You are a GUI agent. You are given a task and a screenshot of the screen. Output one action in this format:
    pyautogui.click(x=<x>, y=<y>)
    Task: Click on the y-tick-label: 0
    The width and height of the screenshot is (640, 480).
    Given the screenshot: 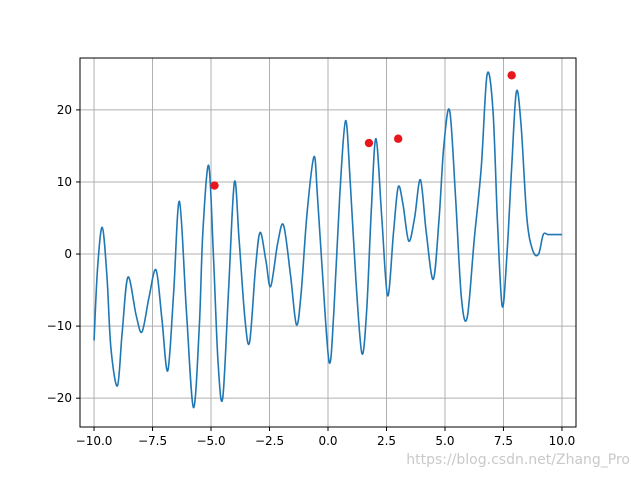 What is the action you would take?
    pyautogui.click(x=68, y=254)
    